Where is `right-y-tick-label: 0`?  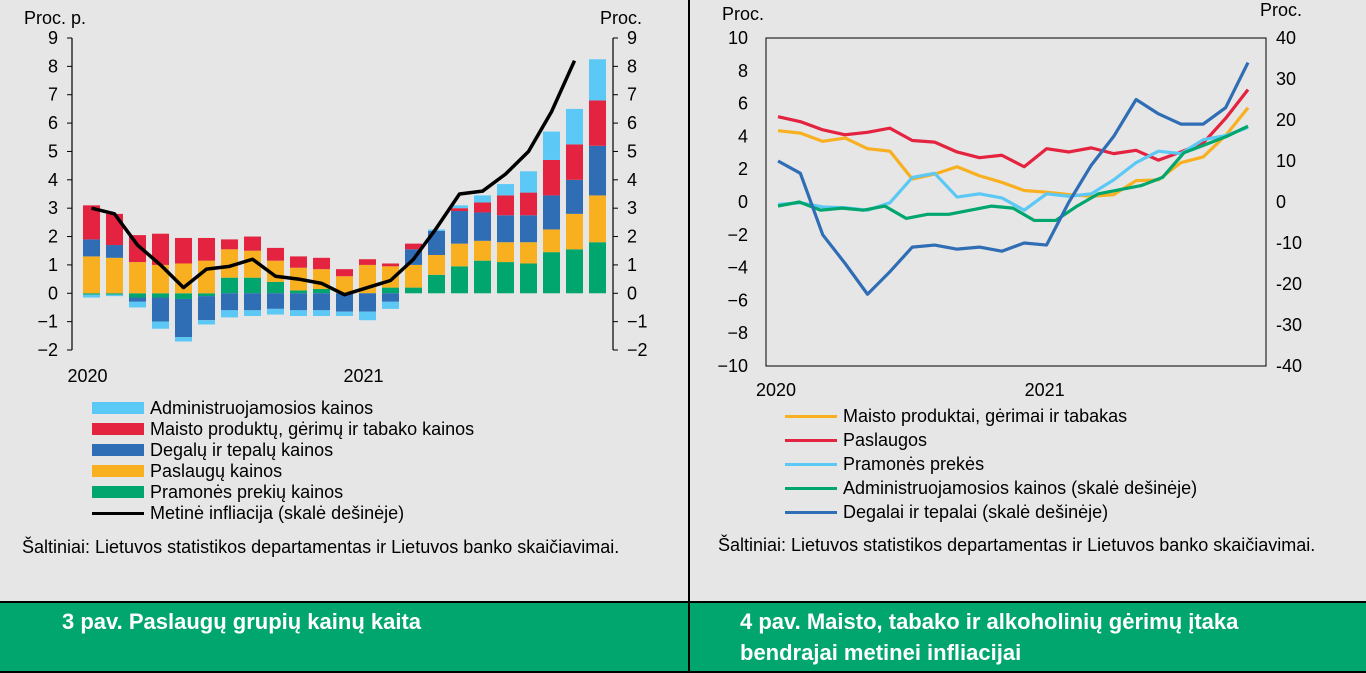 right-y-tick-label: 0 is located at coordinates (1281, 202).